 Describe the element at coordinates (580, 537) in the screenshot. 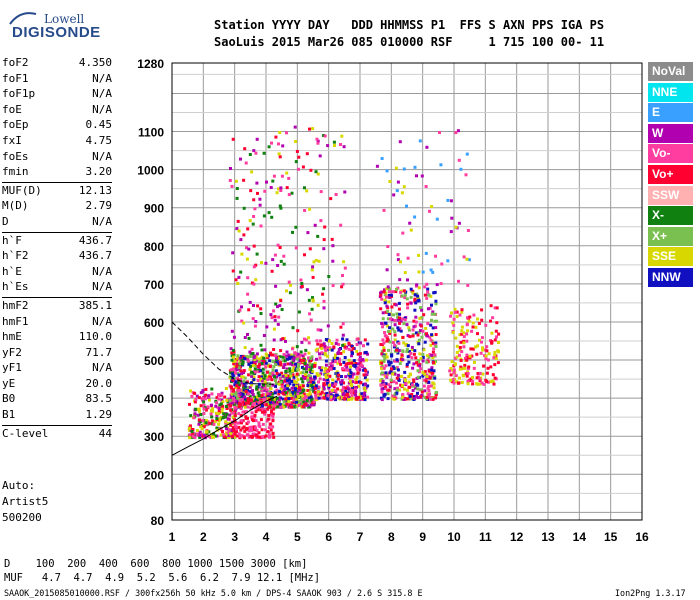

I see `x-tick-label: 14` at that location.